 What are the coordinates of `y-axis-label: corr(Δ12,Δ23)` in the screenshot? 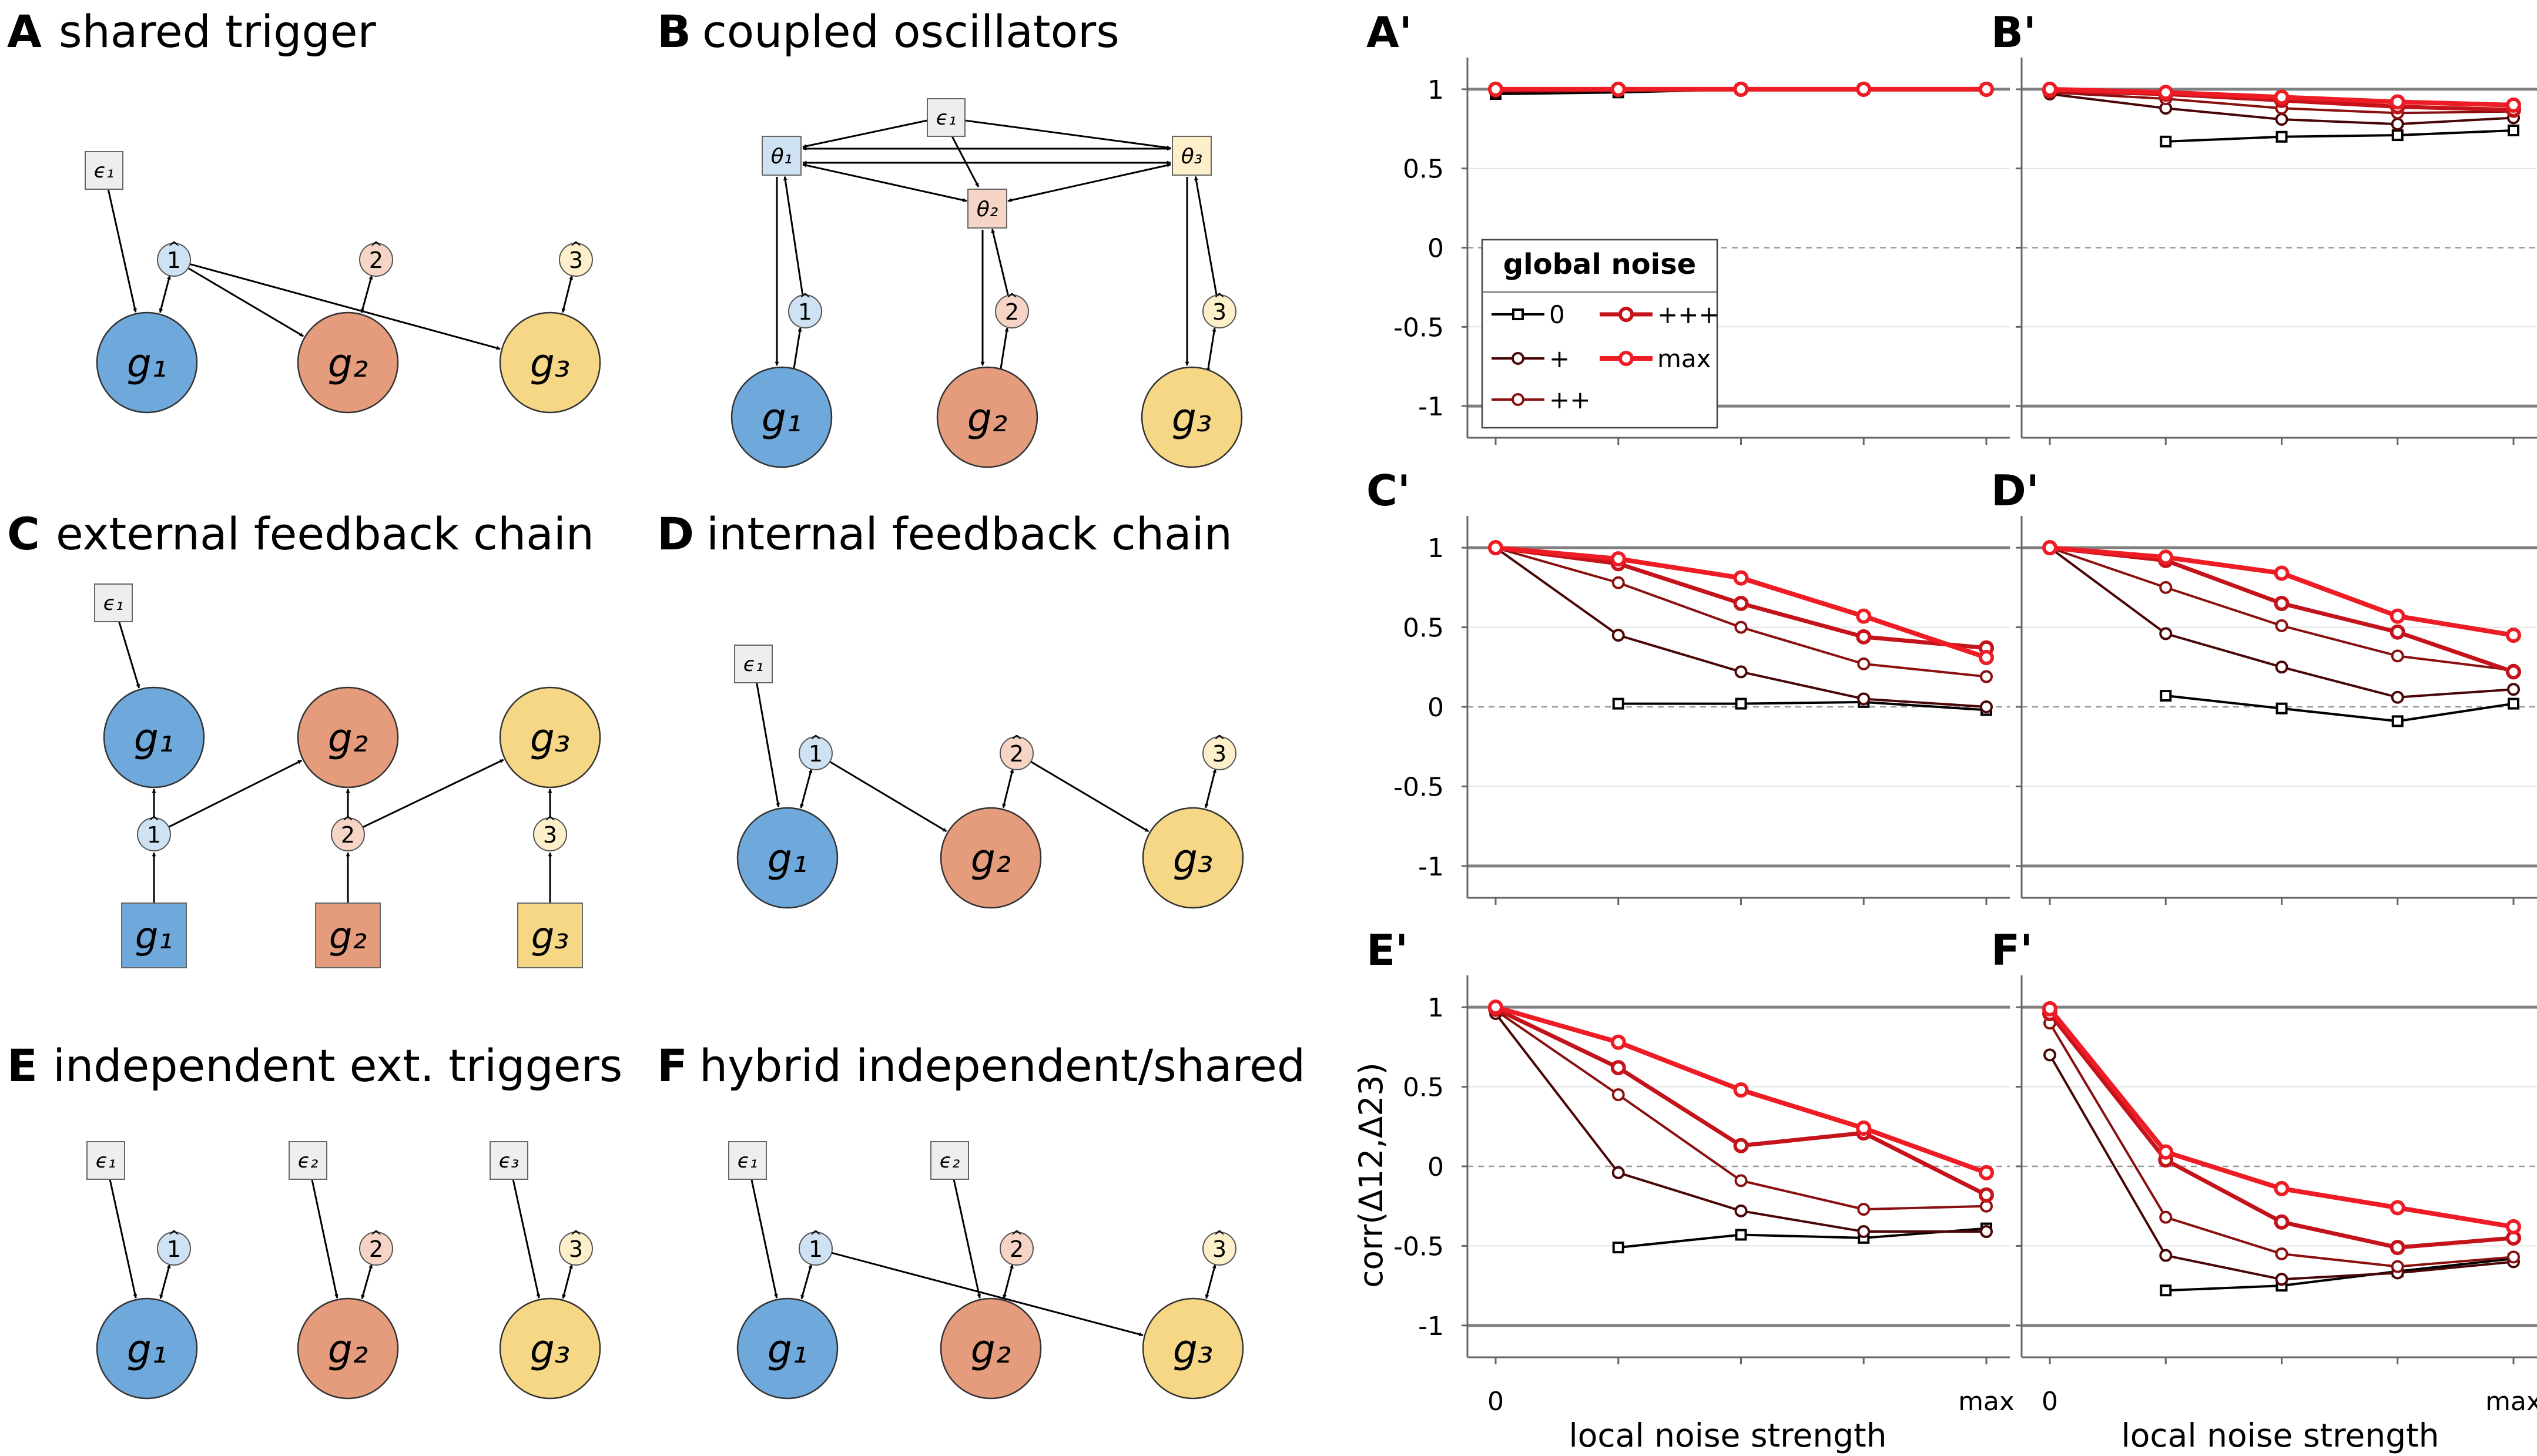 It's located at (1371, 1175).